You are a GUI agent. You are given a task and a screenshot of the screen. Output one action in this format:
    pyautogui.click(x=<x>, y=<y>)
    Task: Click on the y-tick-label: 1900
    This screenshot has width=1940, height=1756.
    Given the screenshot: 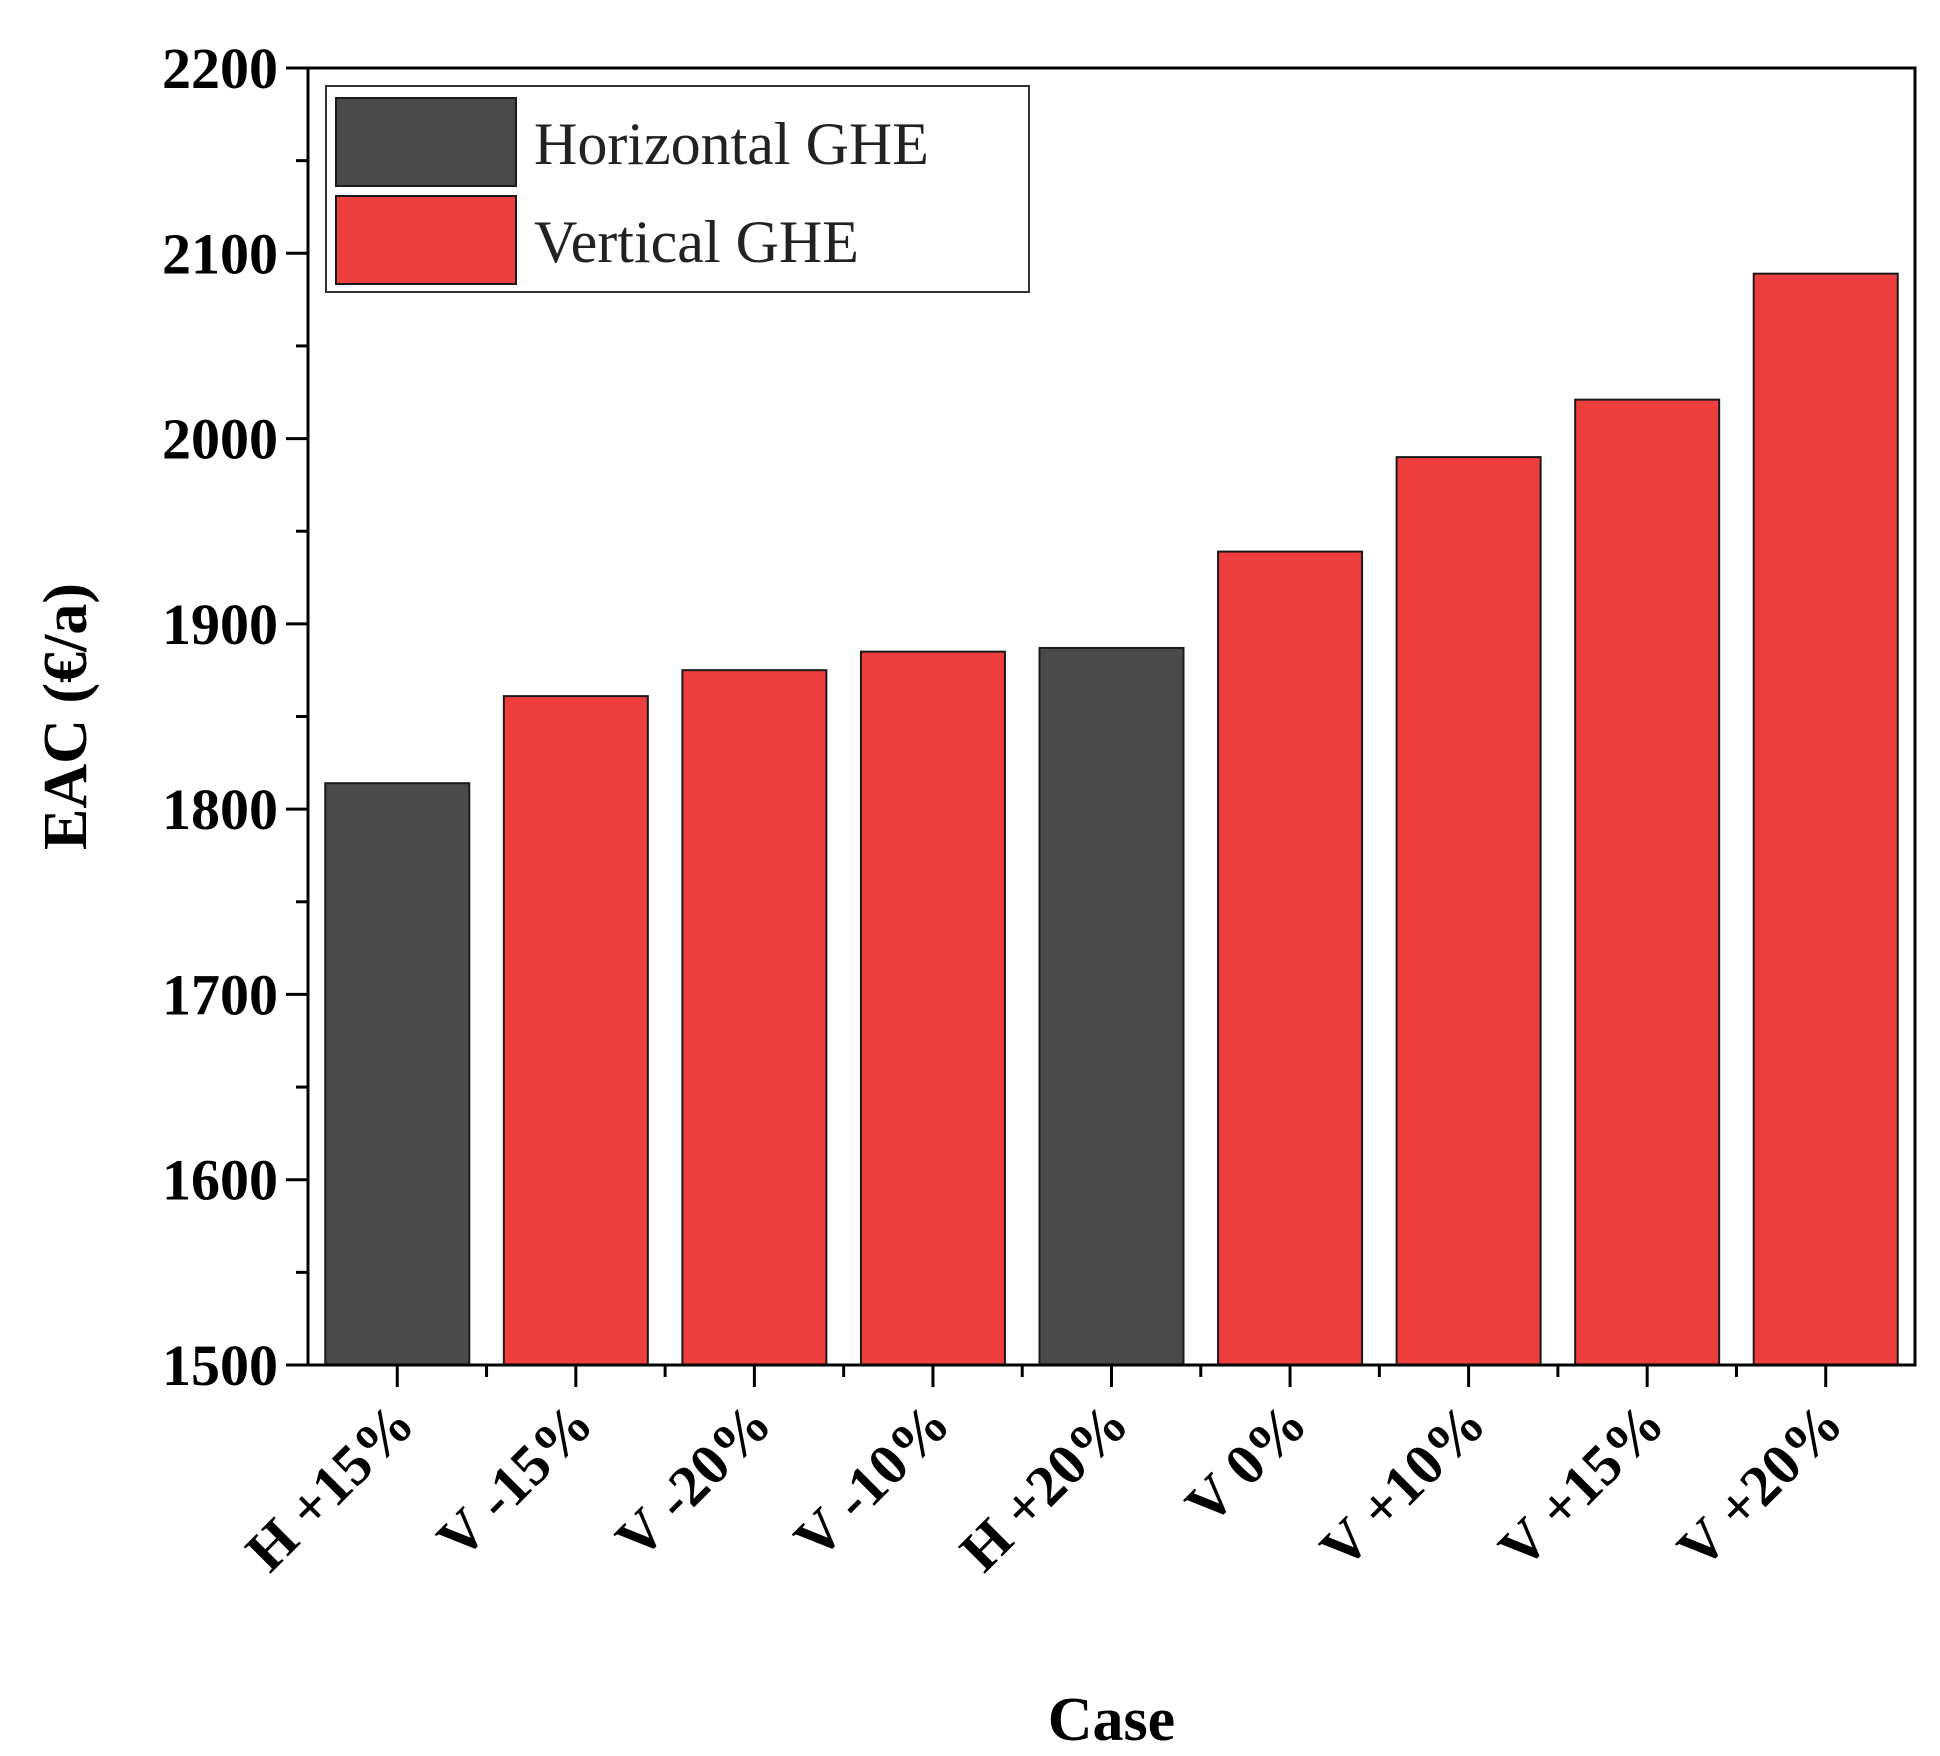 What is the action you would take?
    pyautogui.click(x=220, y=624)
    